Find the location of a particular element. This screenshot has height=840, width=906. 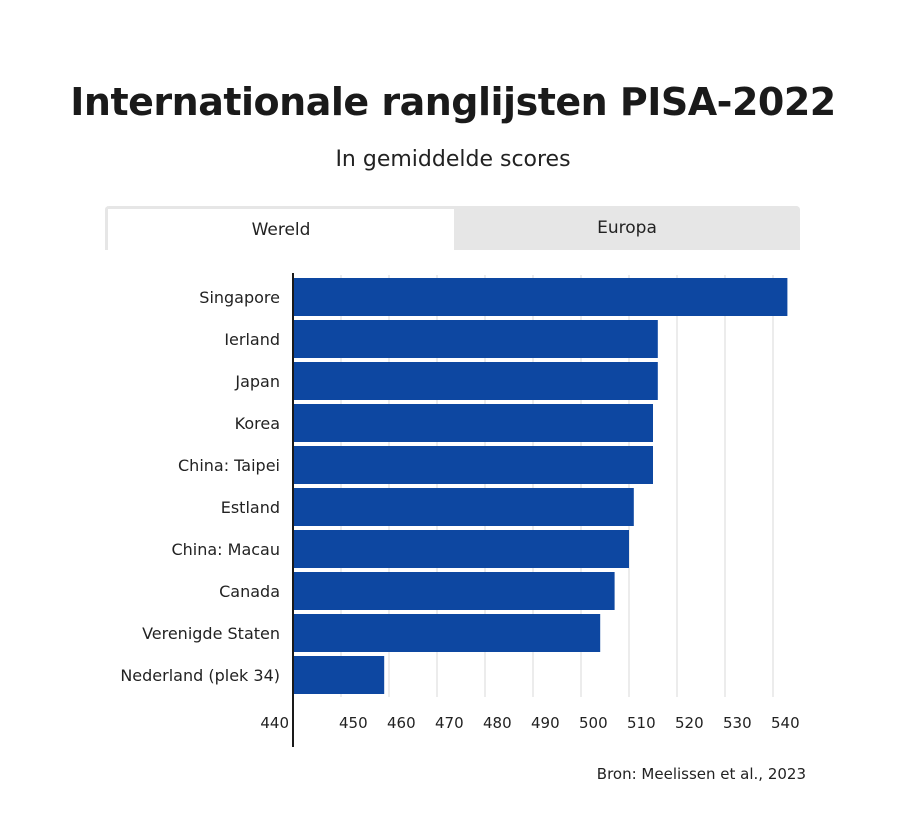

region-tabs: Wereld Europa is located at coordinates (452, 228).